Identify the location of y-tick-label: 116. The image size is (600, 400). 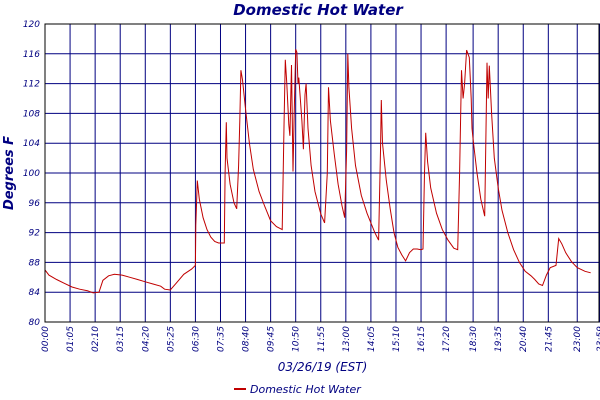
(31, 55).